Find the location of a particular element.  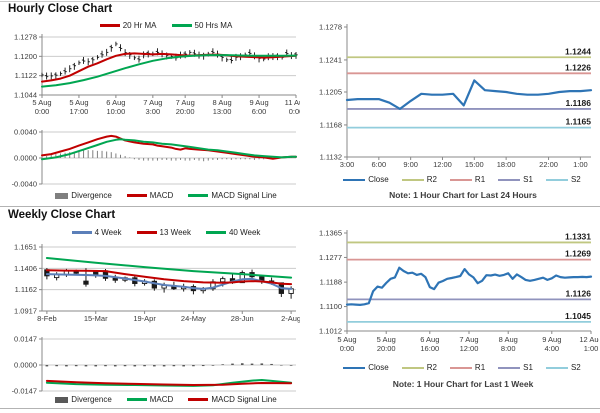

svg-text: 1.1045 is located at coordinates (578, 316).